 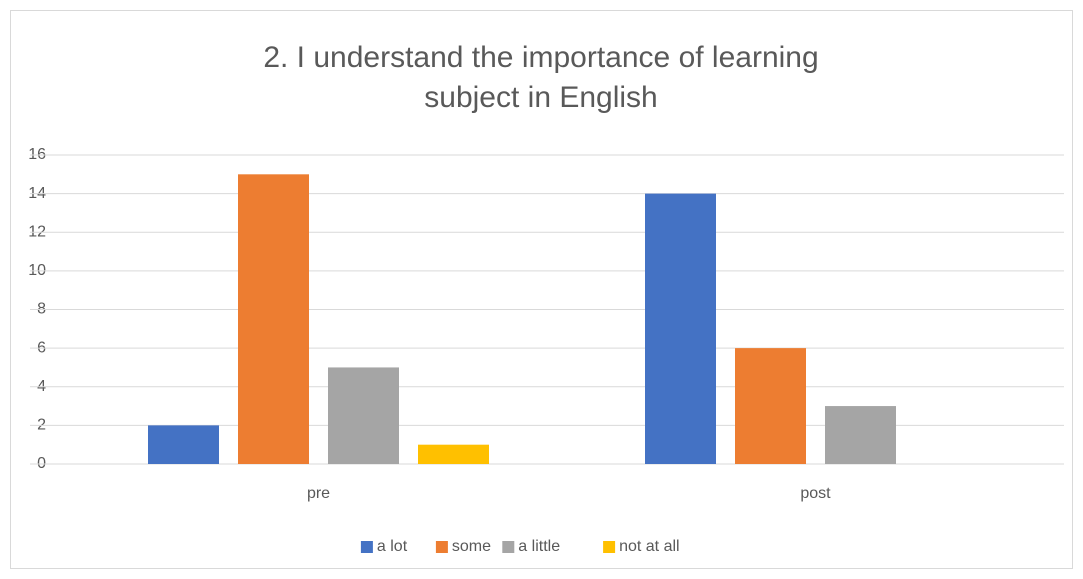 I want to click on legend-label: a little, so click(x=539, y=546).